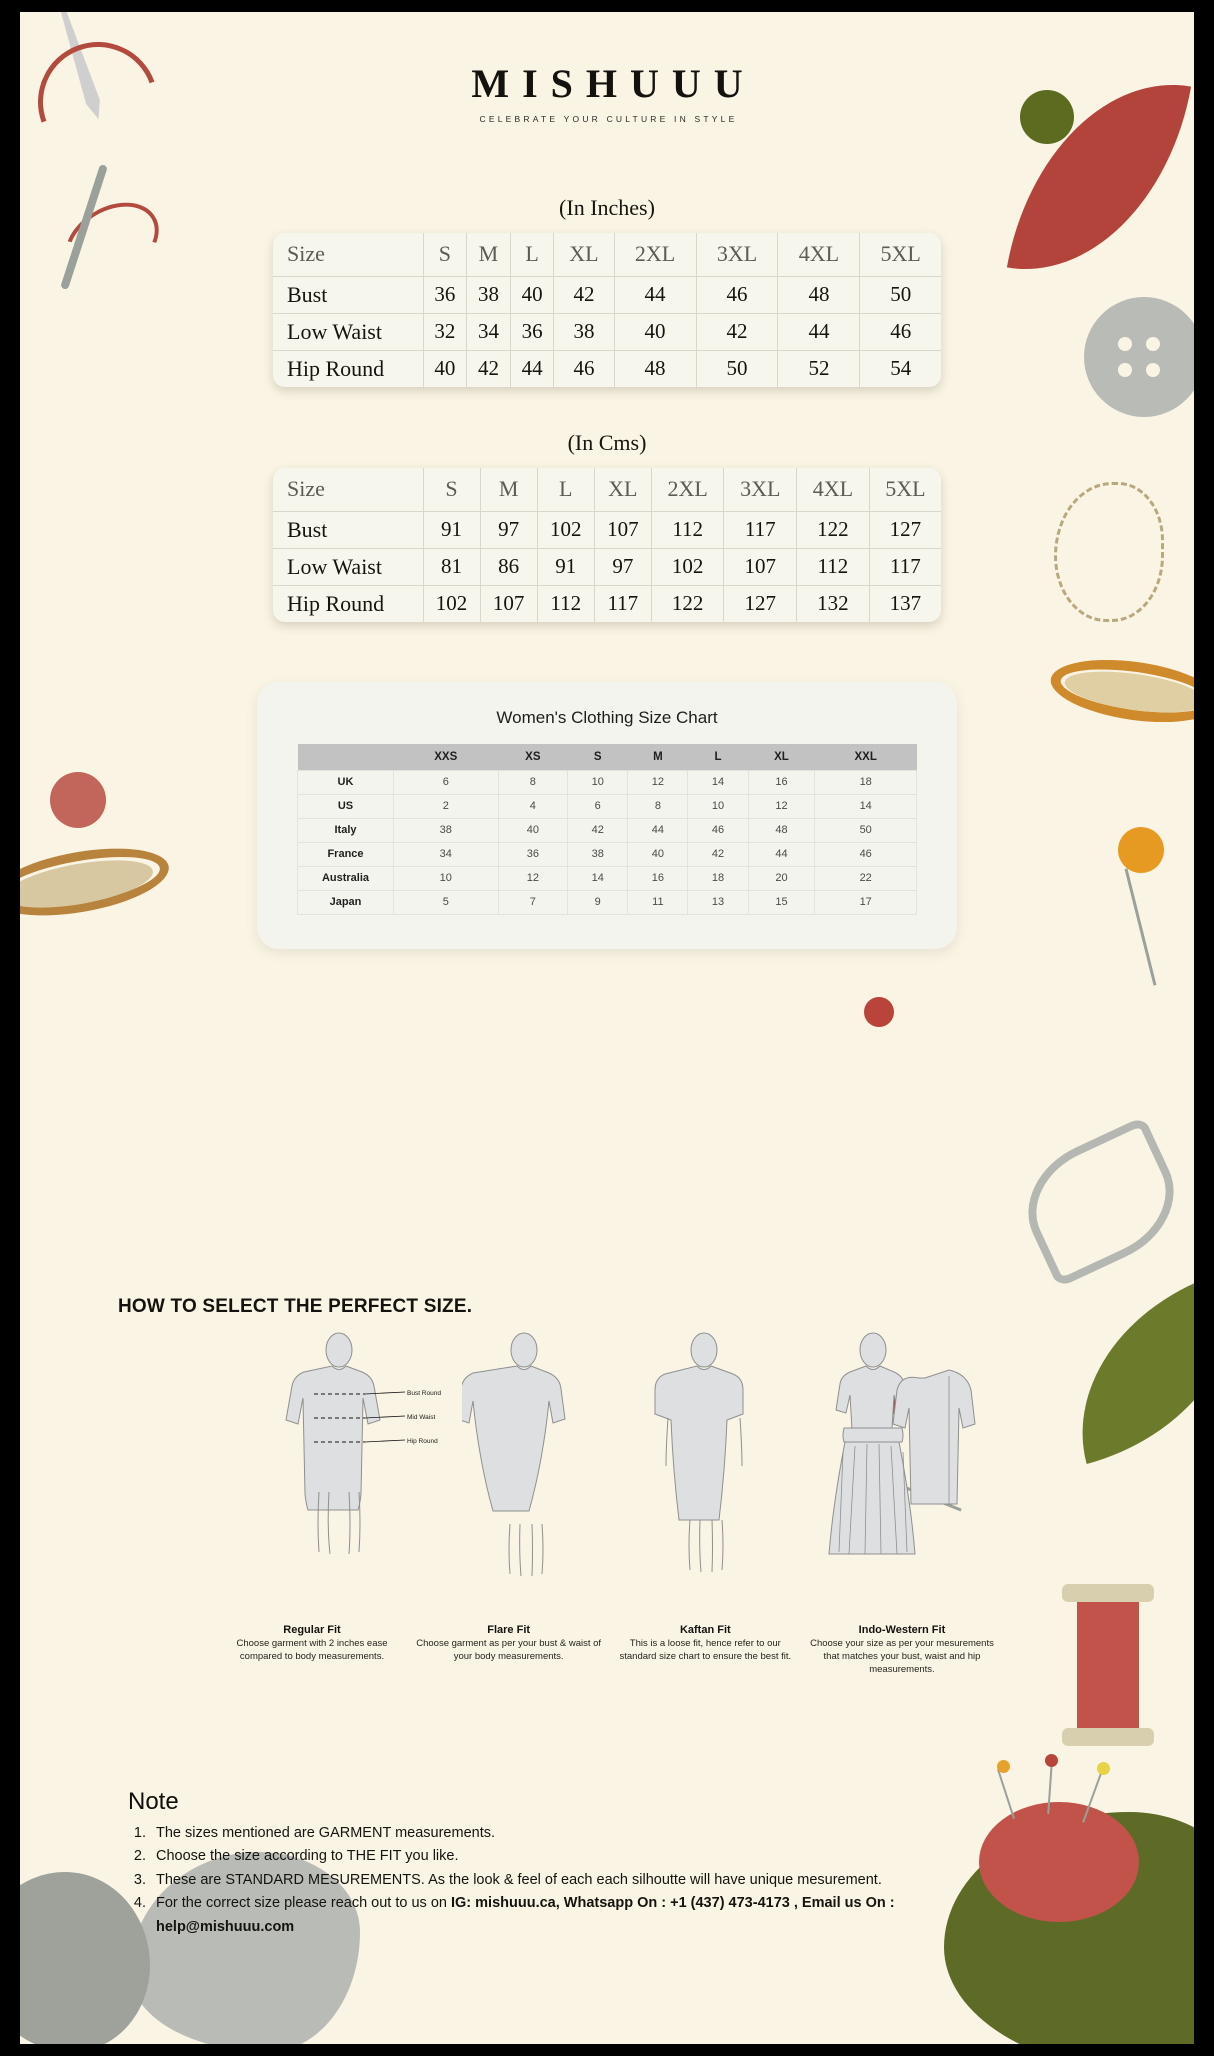 The width and height of the screenshot is (1214, 2056). What do you see at coordinates (607, 829) in the screenshot?
I see `womens-chart-table: XXS XS S M L XL XXL UK 6 8 10` at bounding box center [607, 829].